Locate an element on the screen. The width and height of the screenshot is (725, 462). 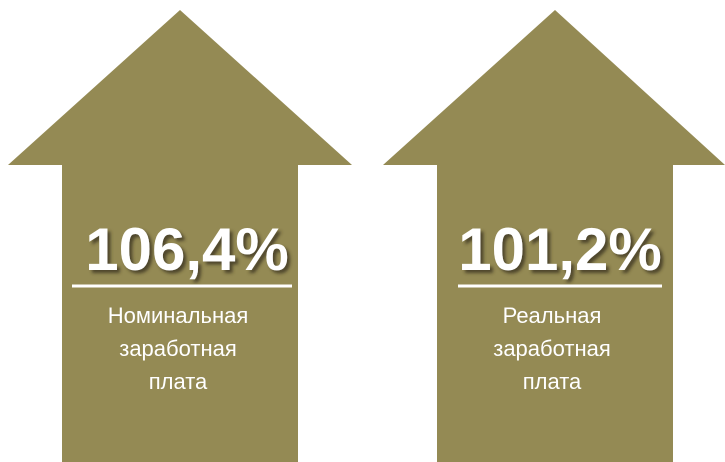
value: 101,2% is located at coordinates (560, 249).